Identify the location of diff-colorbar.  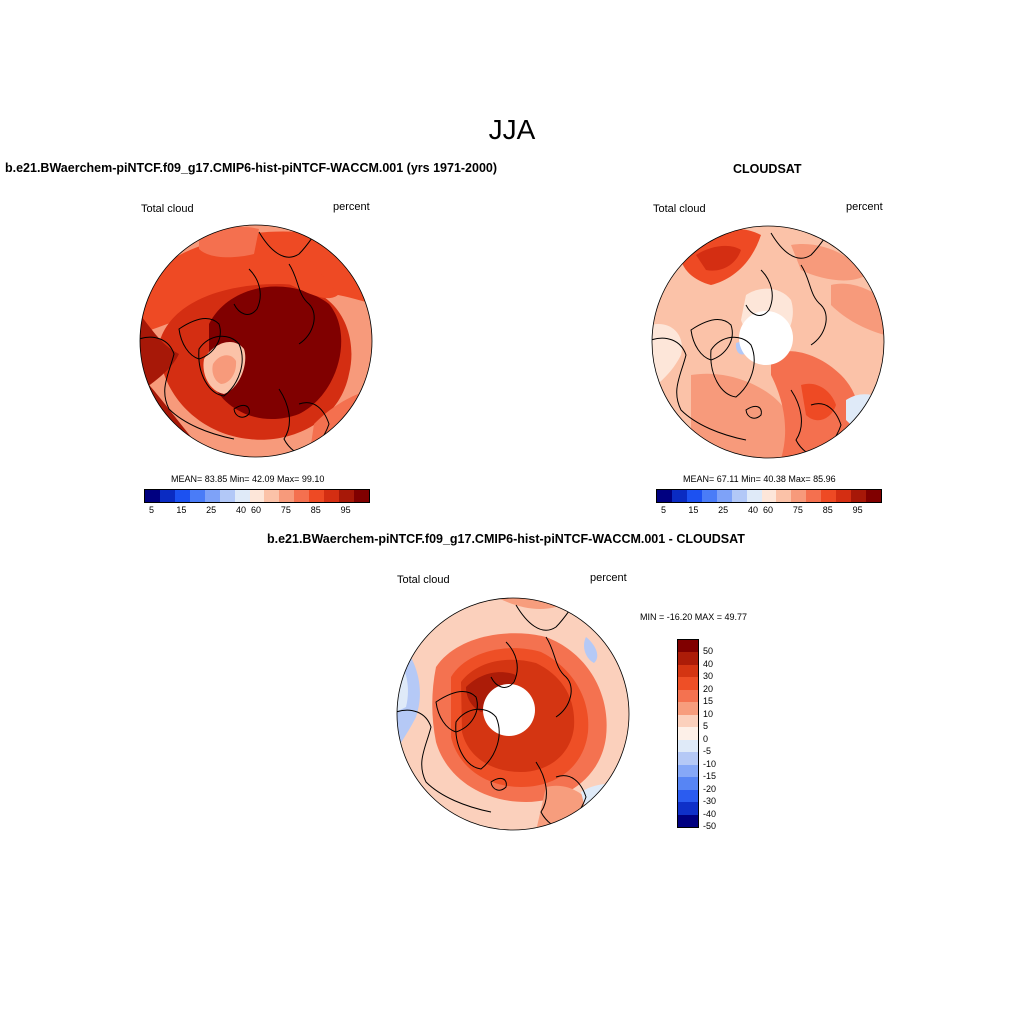
(688, 733).